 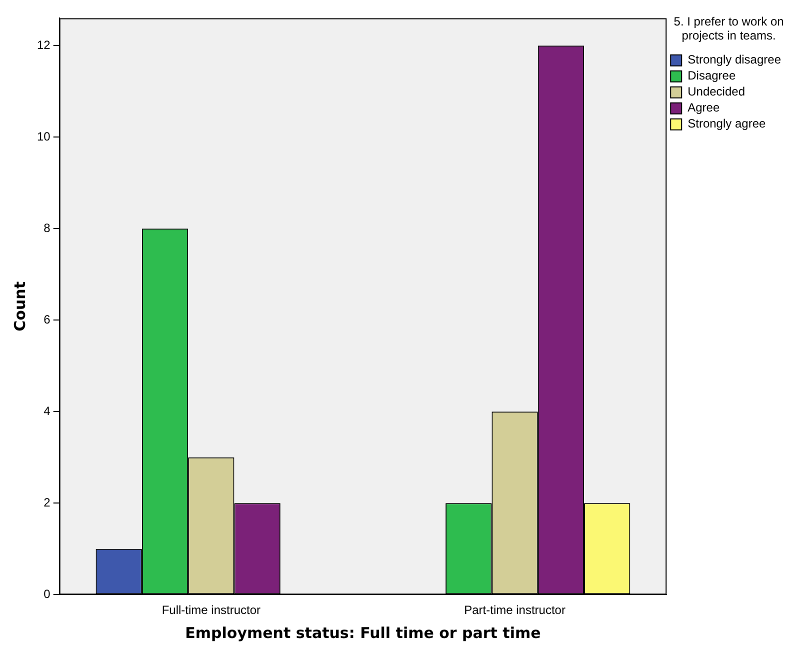 What do you see at coordinates (19, 306) in the screenshot?
I see `y-axis-title: Count` at bounding box center [19, 306].